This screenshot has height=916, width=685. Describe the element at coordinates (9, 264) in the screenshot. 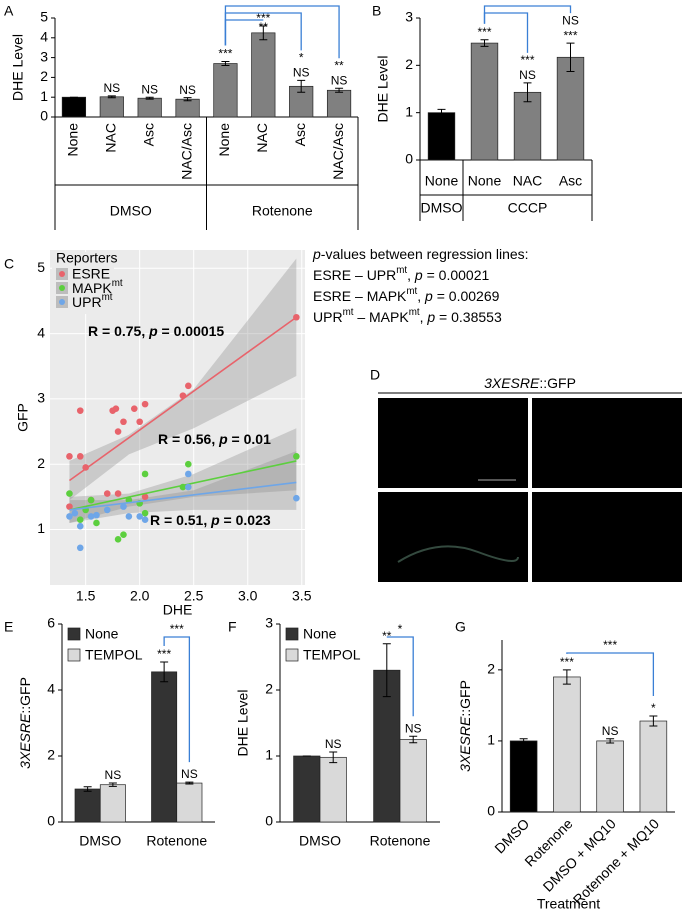

I see `panel-letter: C` at that location.